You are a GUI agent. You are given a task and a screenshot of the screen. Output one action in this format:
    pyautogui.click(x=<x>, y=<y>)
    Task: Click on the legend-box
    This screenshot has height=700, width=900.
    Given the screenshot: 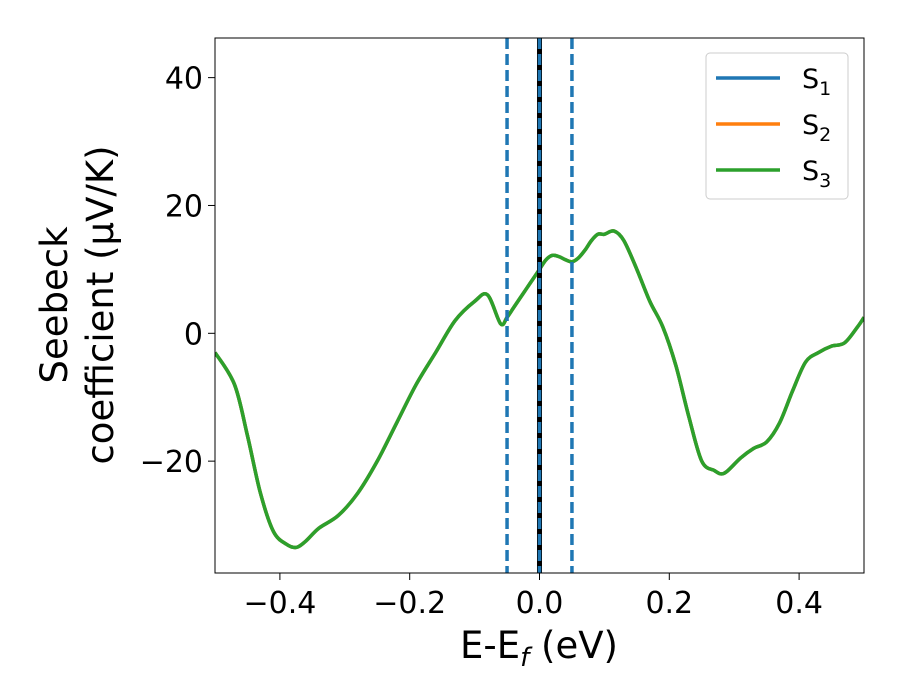 What is the action you would take?
    pyautogui.click(x=777, y=126)
    